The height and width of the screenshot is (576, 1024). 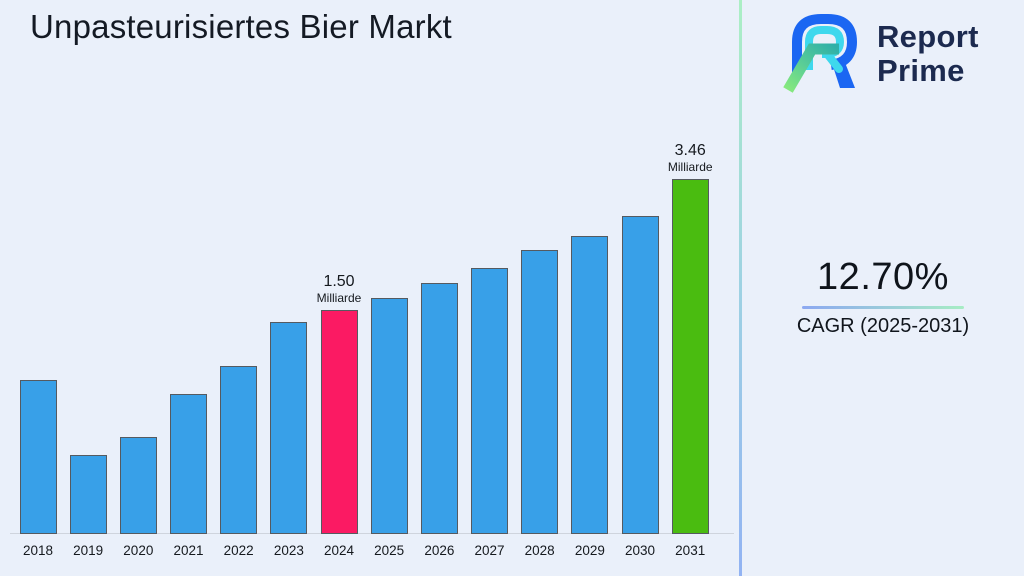 What do you see at coordinates (540, 392) in the screenshot?
I see `bar-2028` at bounding box center [540, 392].